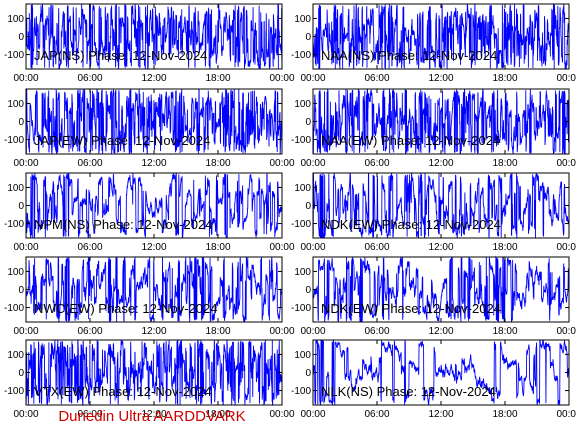 The width and height of the screenshot is (576, 437). What do you see at coordinates (408, 391) in the screenshot?
I see `chart-title: NLK(NS) Phase: 12-Nov-2024` at bounding box center [408, 391].